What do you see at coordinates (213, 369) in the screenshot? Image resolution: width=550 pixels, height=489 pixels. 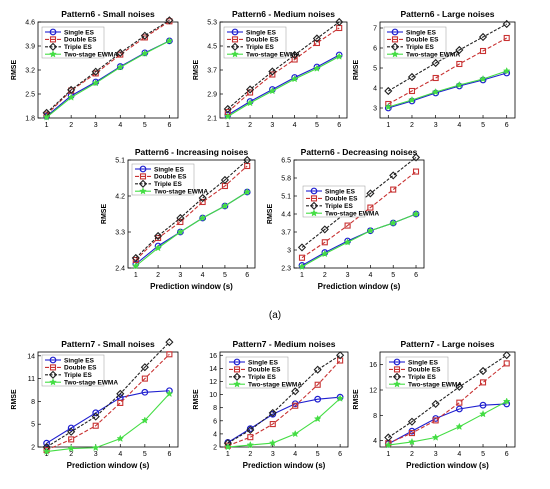 I see `y-tick-label: 14` at bounding box center [213, 369].